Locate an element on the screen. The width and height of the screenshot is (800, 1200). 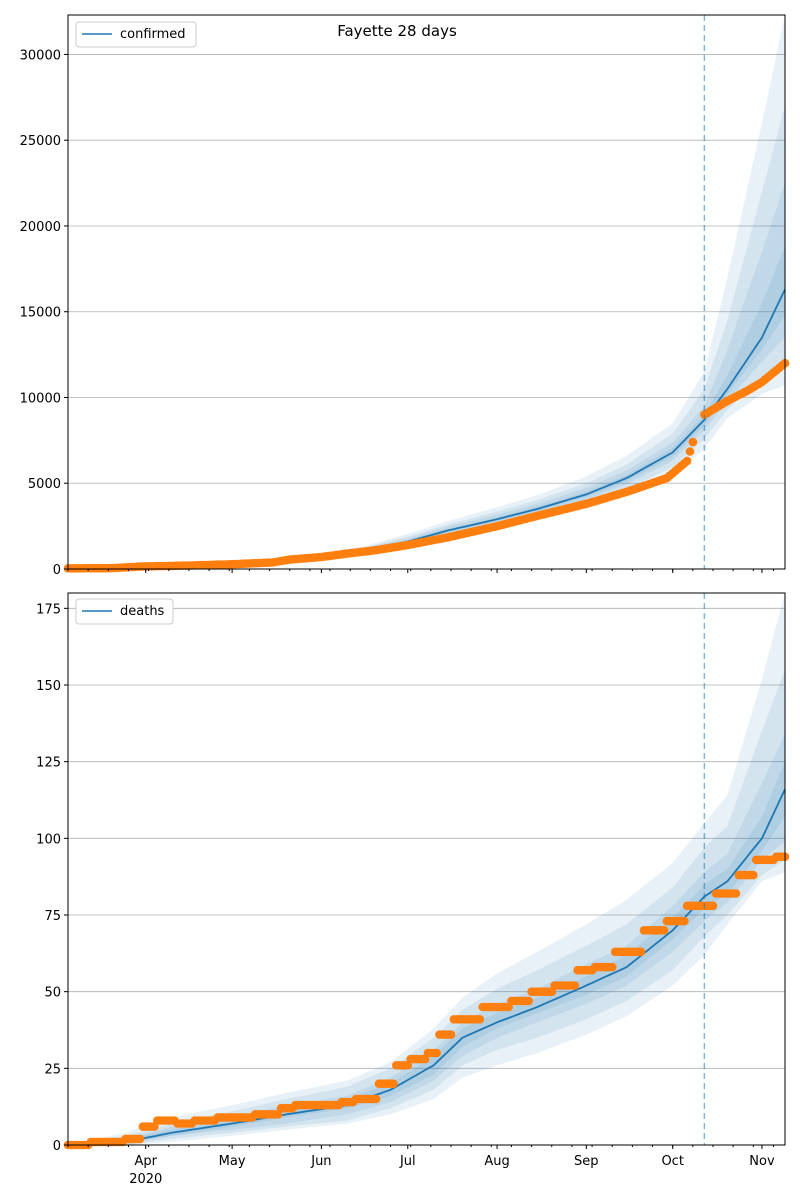
deaths-x-axis: Apr 2020 May Jun Jul Aug Sep Oct Nov is located at coordinates (421, 1166).